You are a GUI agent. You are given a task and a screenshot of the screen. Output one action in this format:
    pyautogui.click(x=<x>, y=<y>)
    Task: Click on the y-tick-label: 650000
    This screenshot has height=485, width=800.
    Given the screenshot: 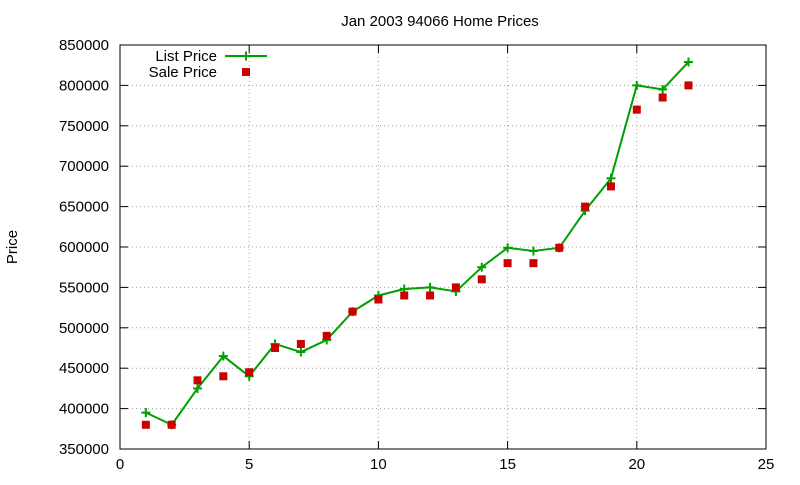 What is the action you would take?
    pyautogui.click(x=84, y=207)
    